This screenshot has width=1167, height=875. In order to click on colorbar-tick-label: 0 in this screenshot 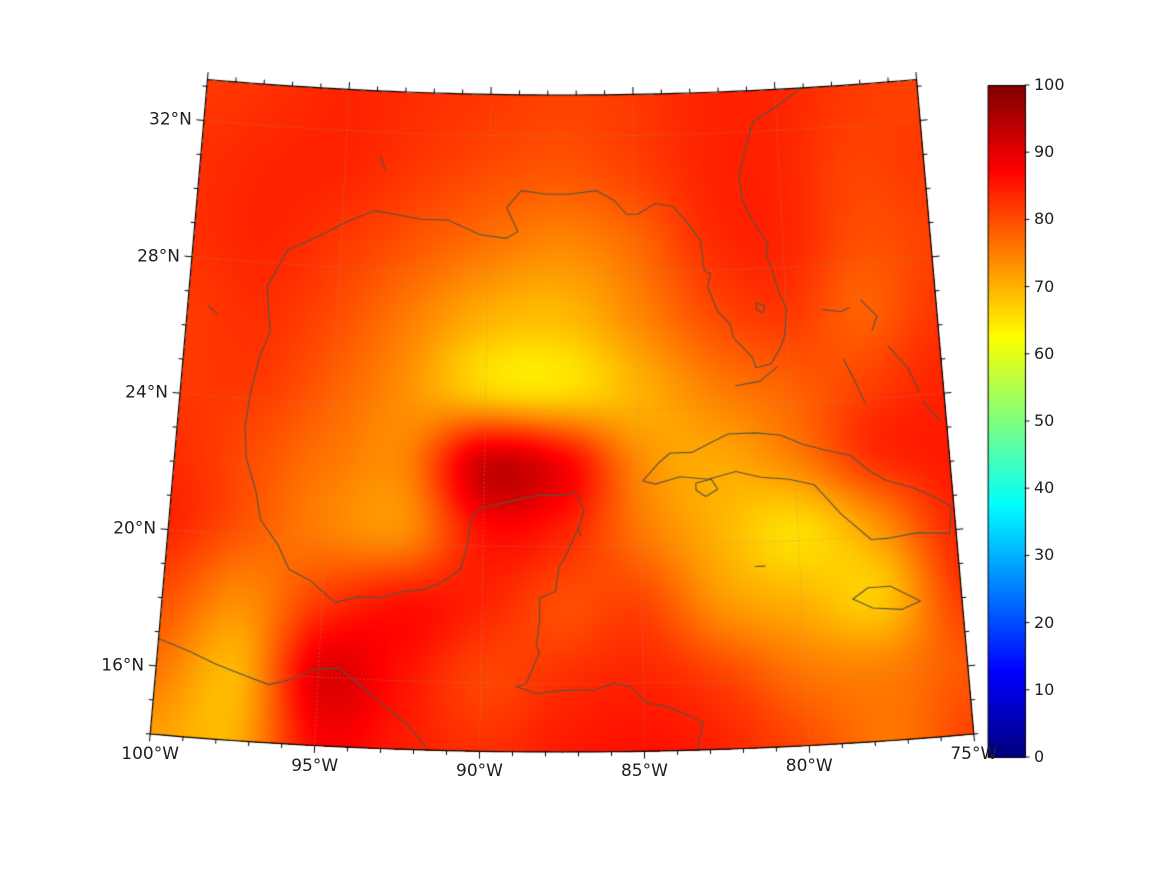, I will do `click(1039, 756)`.